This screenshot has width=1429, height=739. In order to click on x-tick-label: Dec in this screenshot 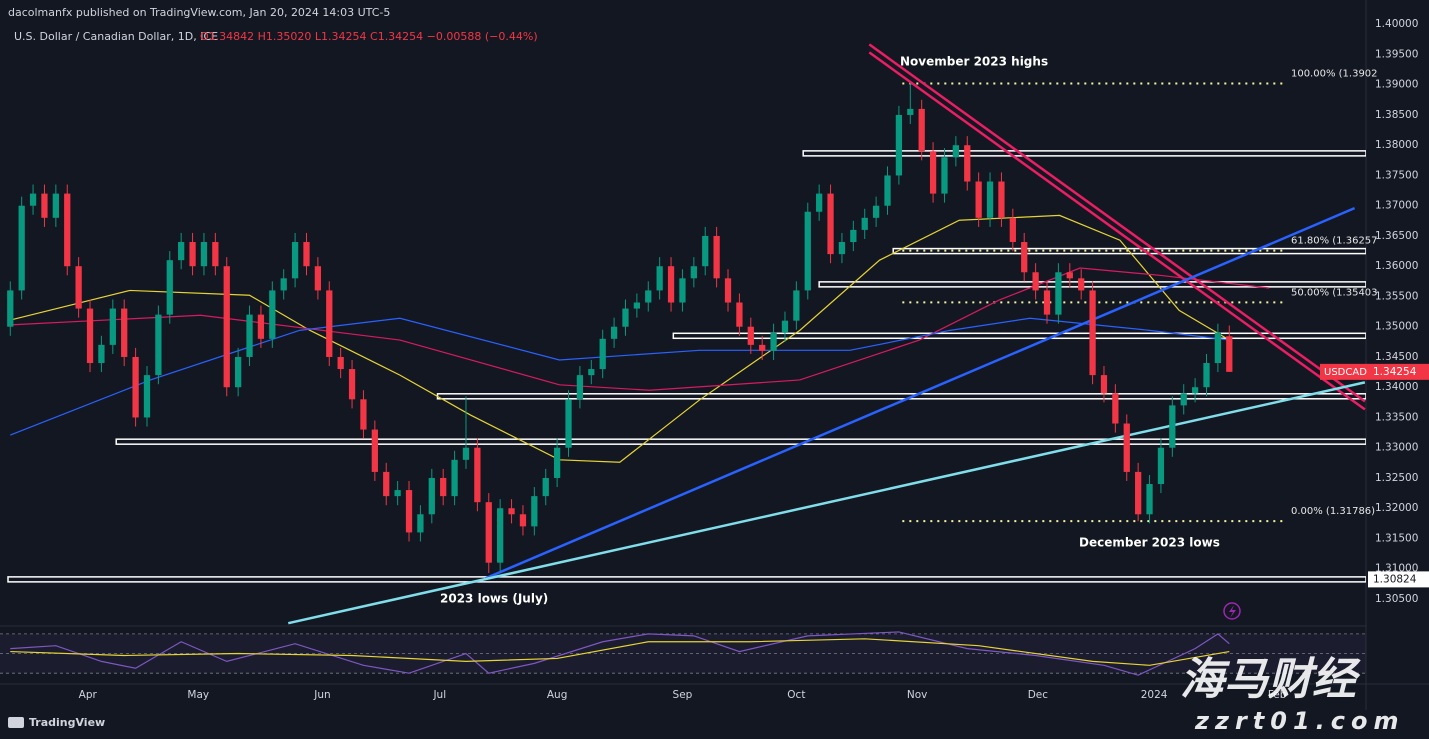, I will do `click(1038, 695)`.